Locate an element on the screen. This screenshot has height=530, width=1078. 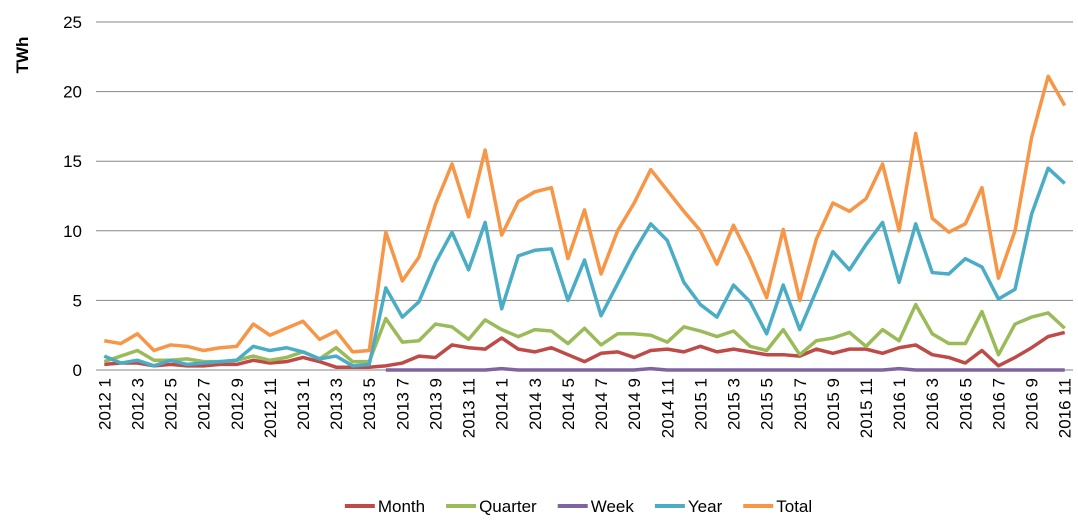
x-tick-label: 2016 11 is located at coordinates (1065, 408).